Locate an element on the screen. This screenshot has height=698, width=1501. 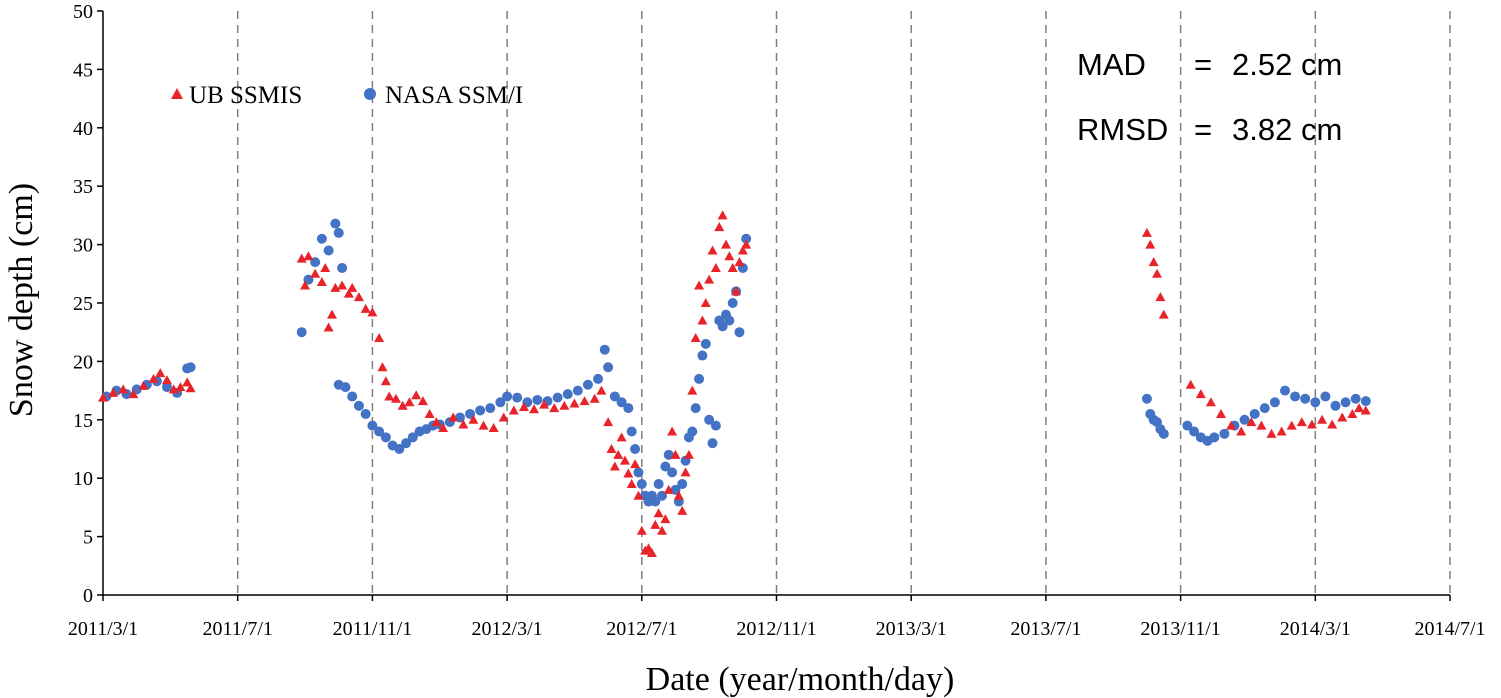
x-tick-label: 2011/11/1 is located at coordinates (373, 629).